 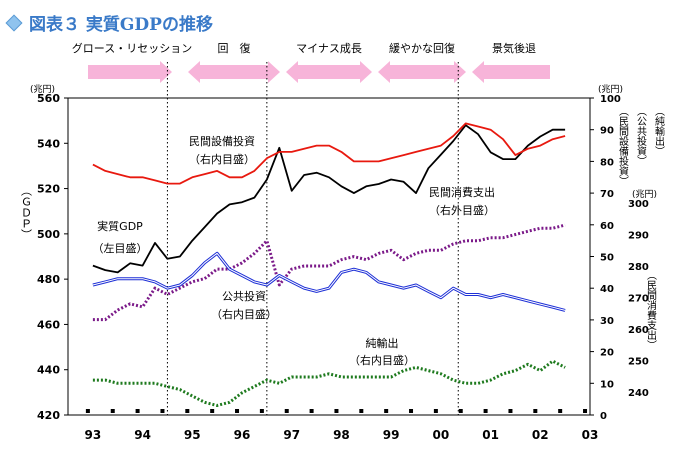 What do you see at coordinates (244, 296) in the screenshot?
I see `series-label: 公共投資` at bounding box center [244, 296].